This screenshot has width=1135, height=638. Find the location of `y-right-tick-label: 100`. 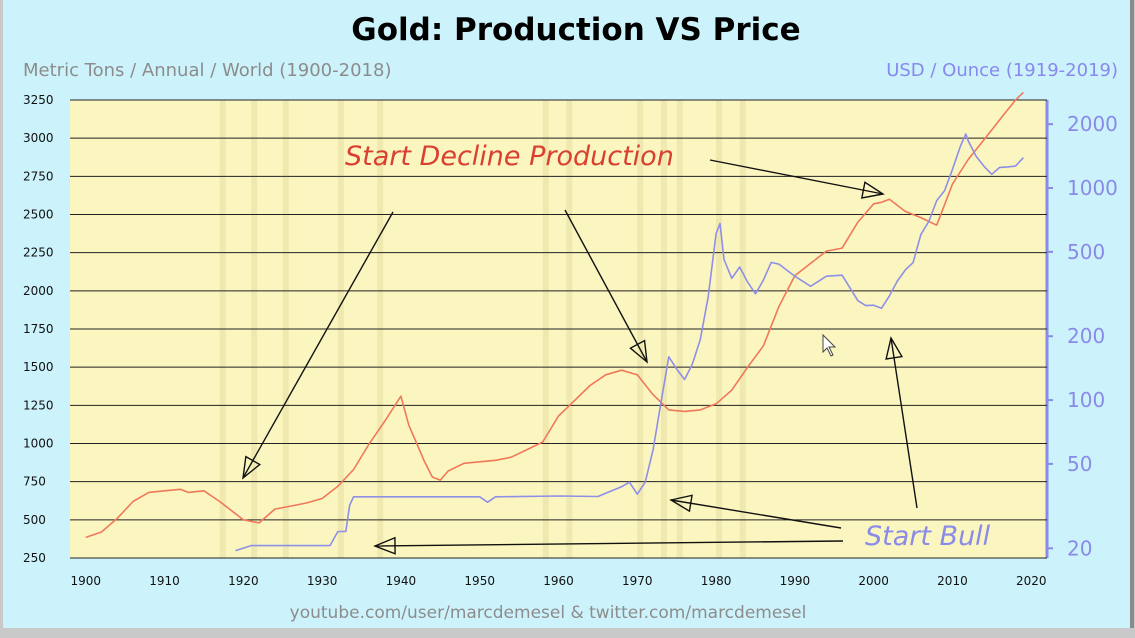

y-right-tick-label: 100 is located at coordinates (1086, 400).